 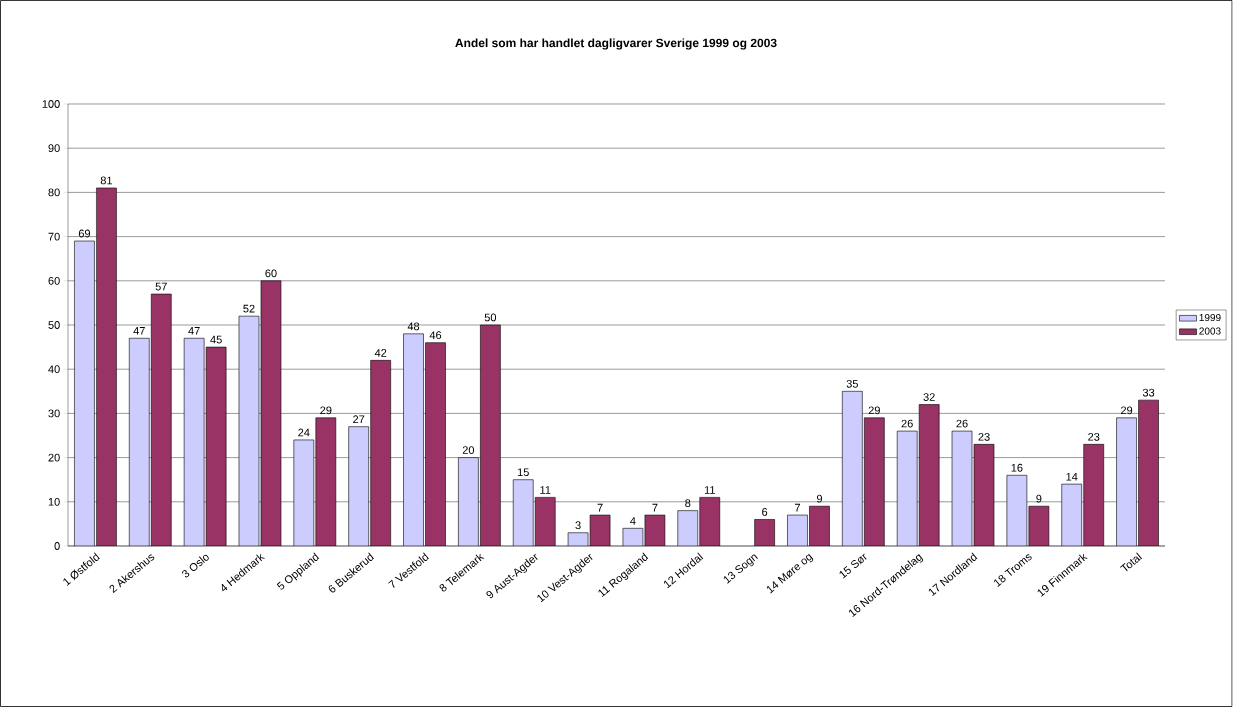 What do you see at coordinates (1210, 318) in the screenshot?
I see `legend-label: 1999` at bounding box center [1210, 318].